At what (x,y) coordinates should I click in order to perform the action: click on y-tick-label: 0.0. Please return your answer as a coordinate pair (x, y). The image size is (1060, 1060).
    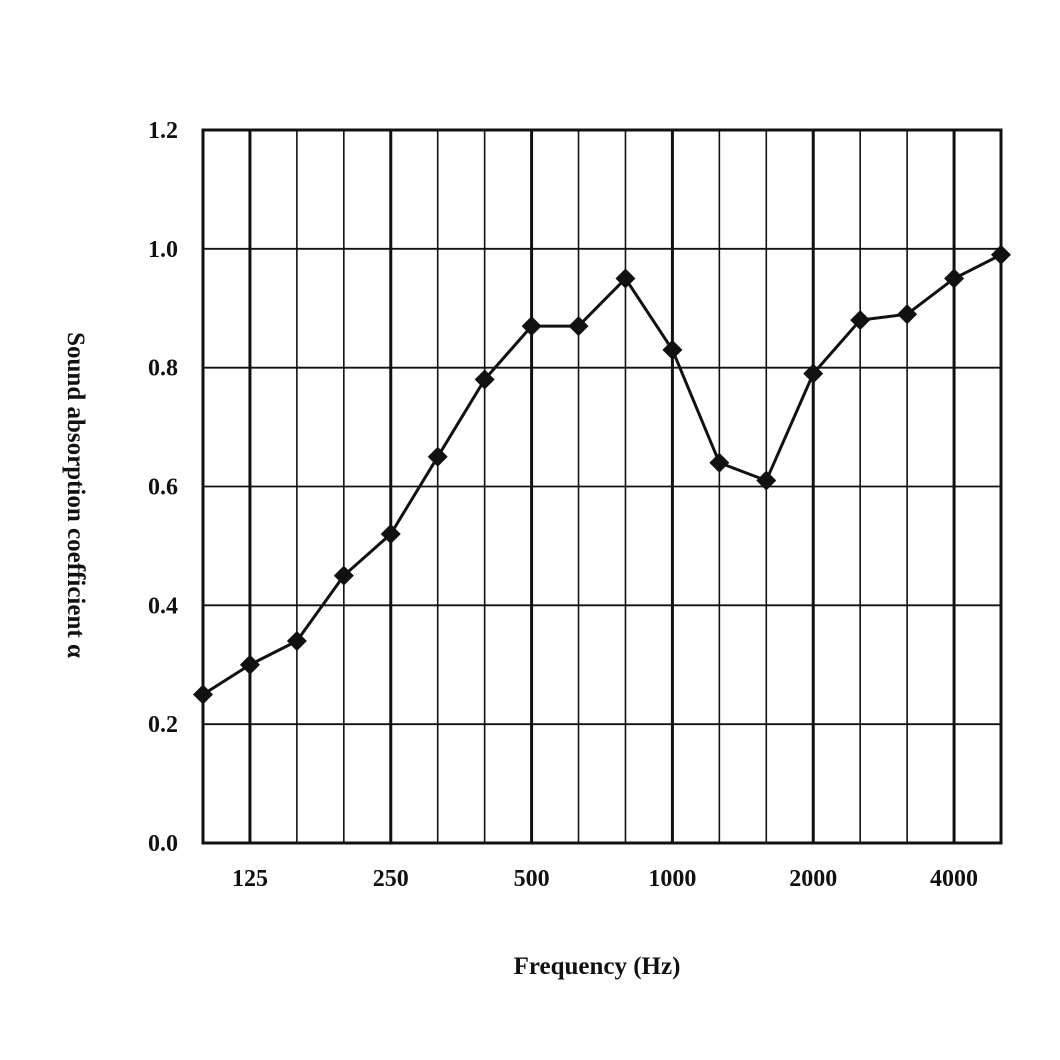
    Looking at the image, I should click on (163, 844).